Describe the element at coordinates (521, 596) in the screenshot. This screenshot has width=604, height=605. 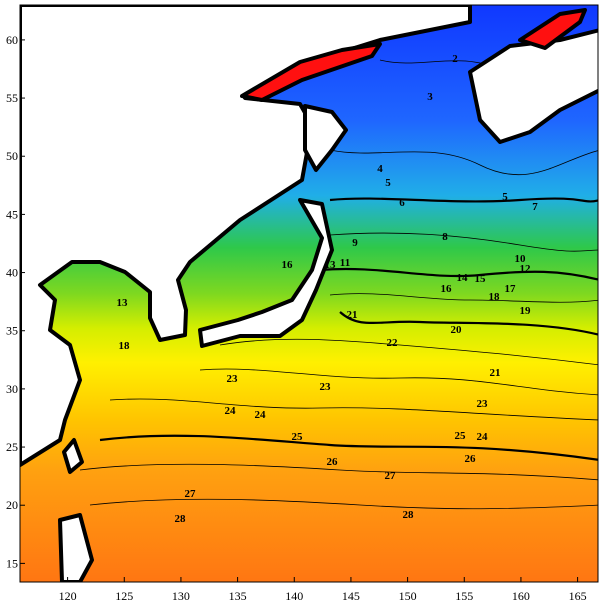
I see `x-tick-label: 160` at that location.